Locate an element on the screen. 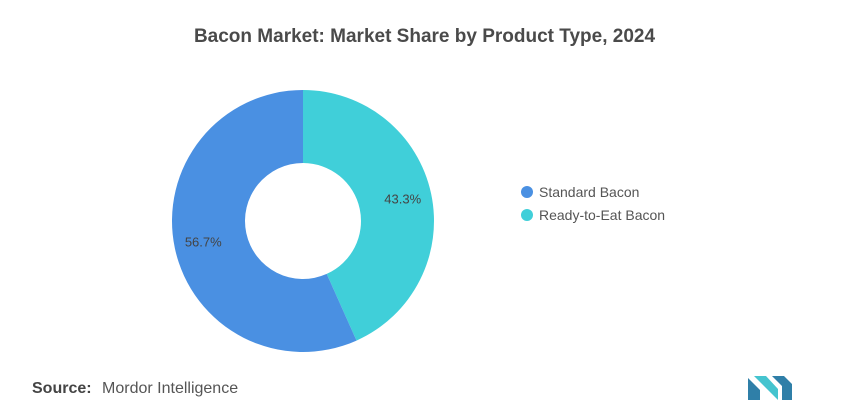 This screenshot has width=849, height=420. legend-item-ready-to-eat-bacon: Ready-to-Eat Bacon is located at coordinates (593, 214).